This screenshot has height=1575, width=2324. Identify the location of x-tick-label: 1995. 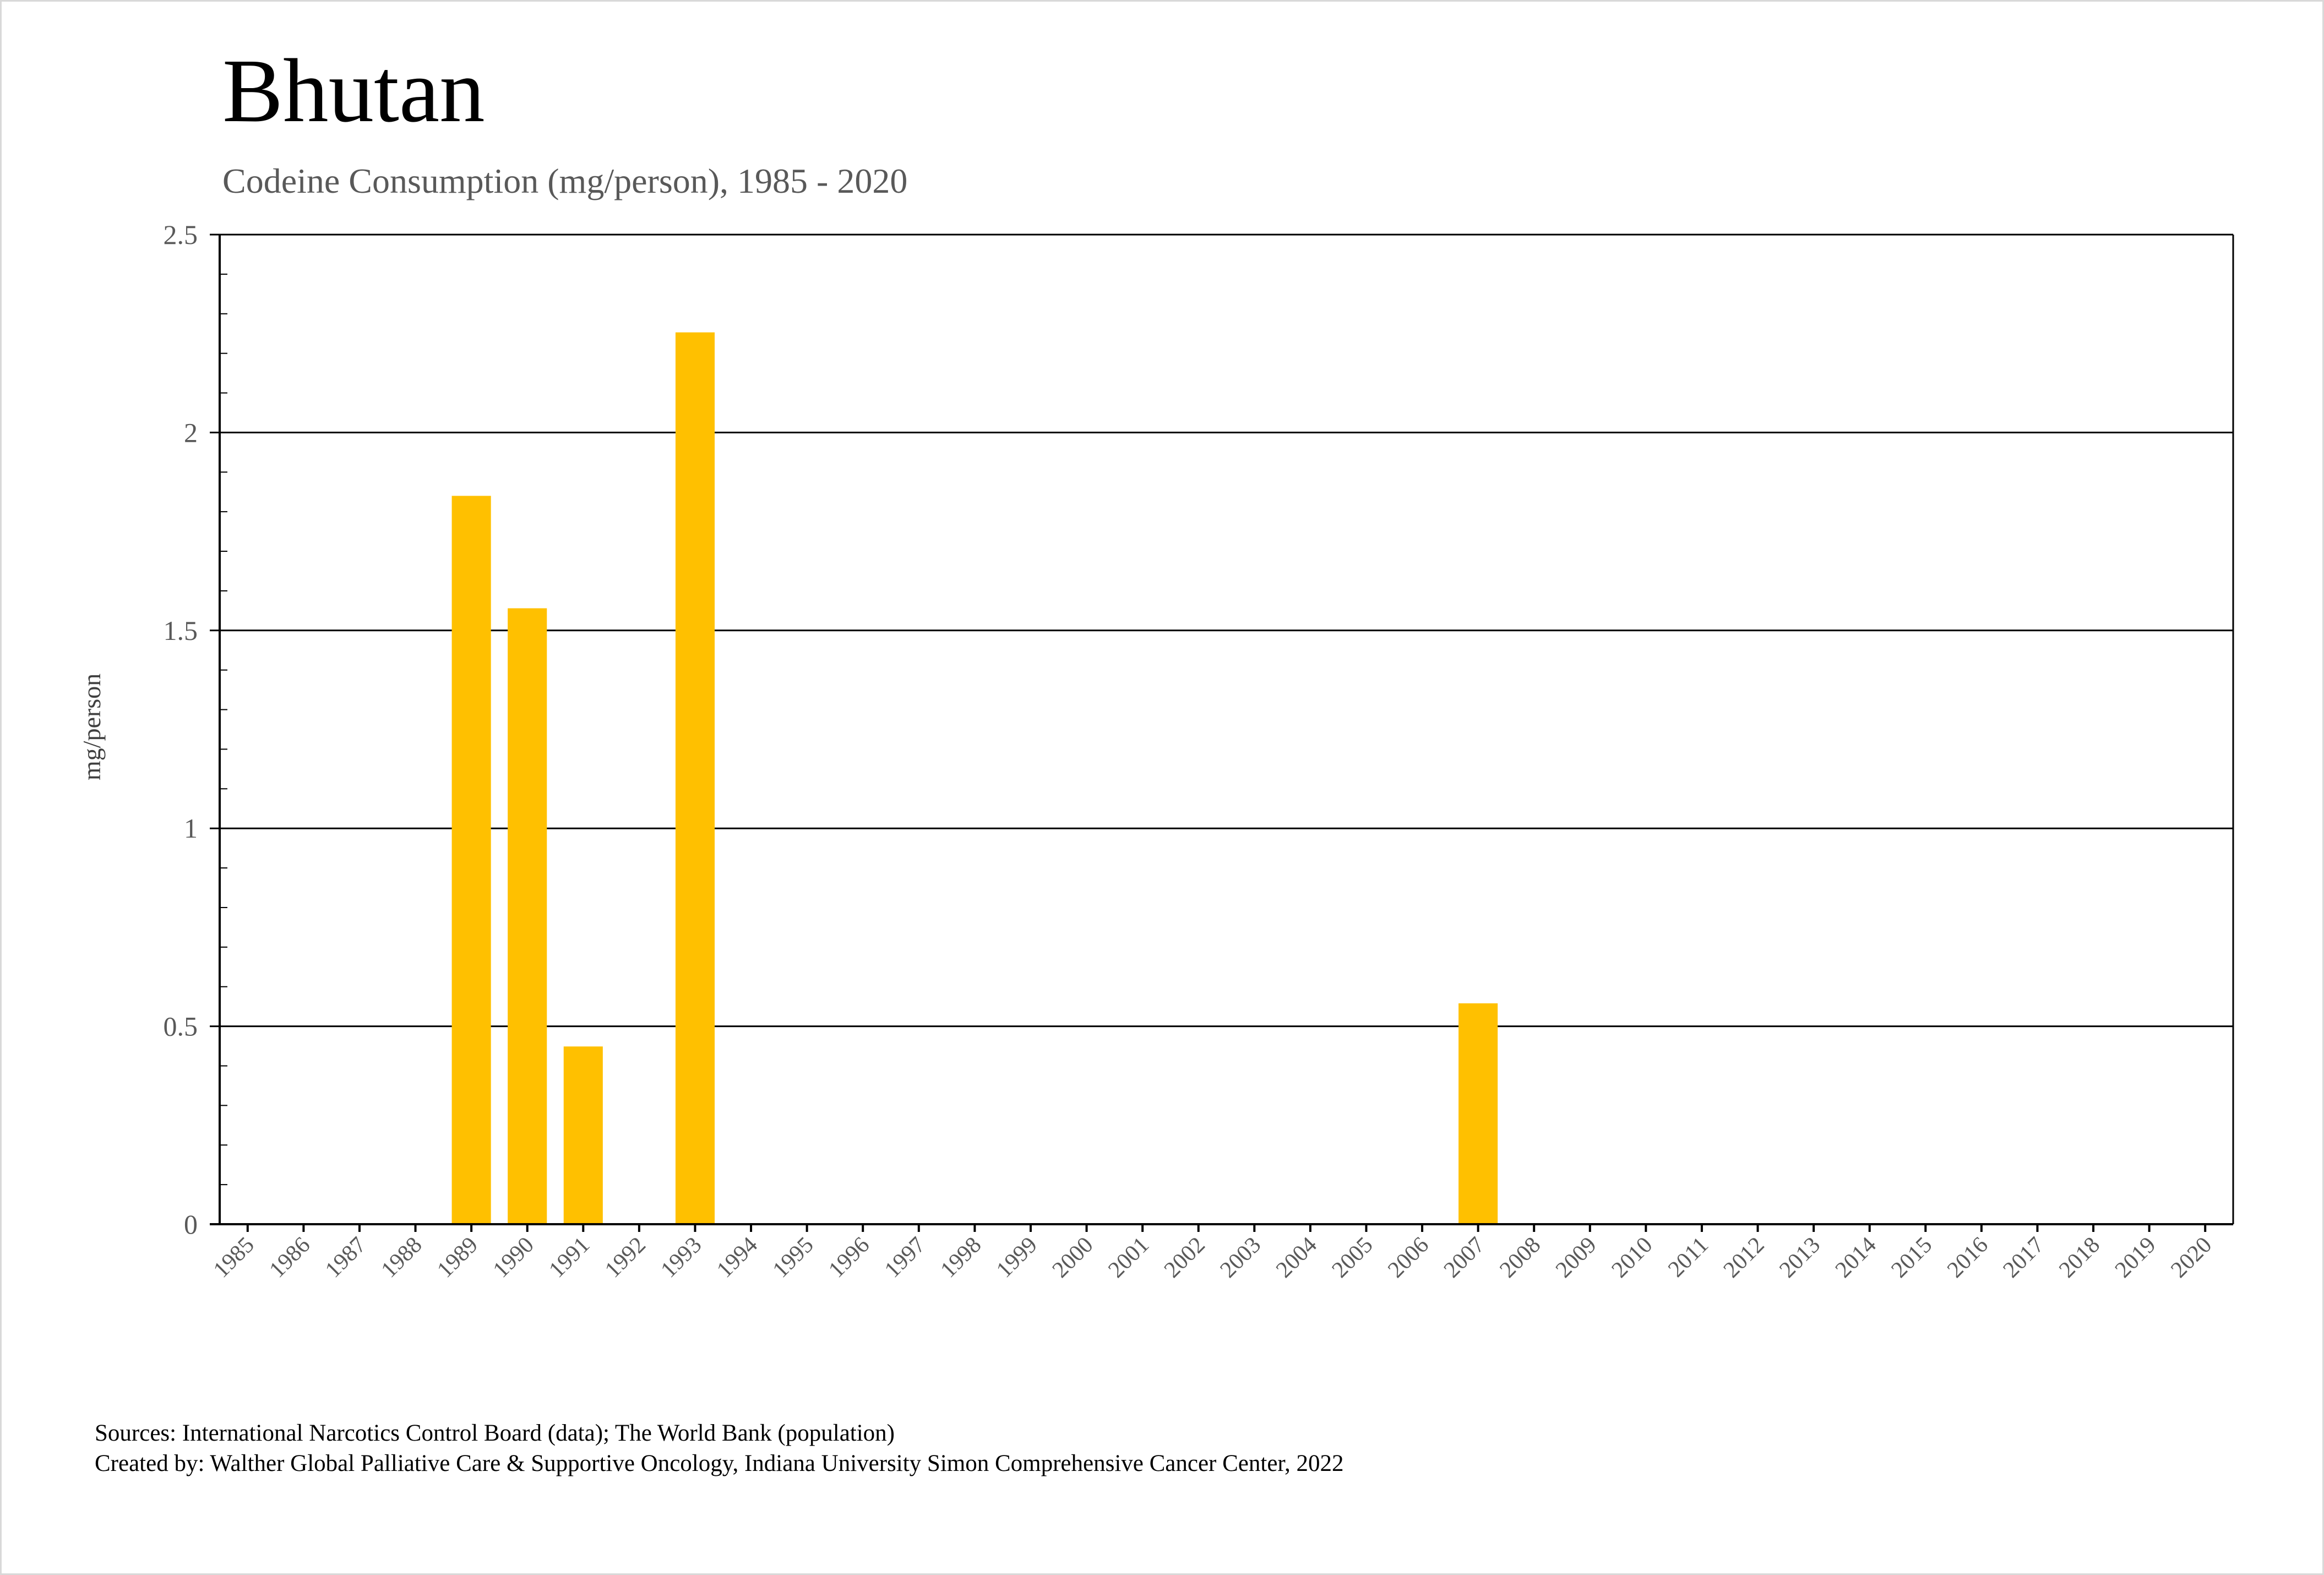
(793, 1258).